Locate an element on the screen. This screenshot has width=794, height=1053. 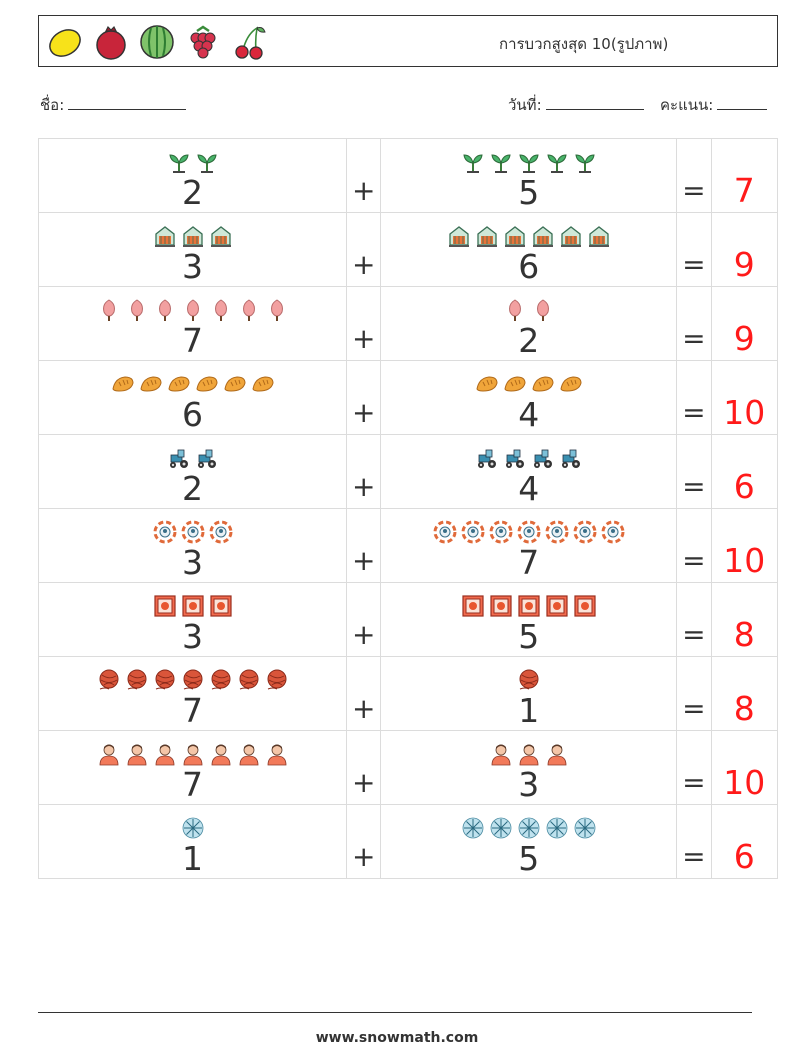
addend-b-cell: 1 is located at coordinates (529, 693).